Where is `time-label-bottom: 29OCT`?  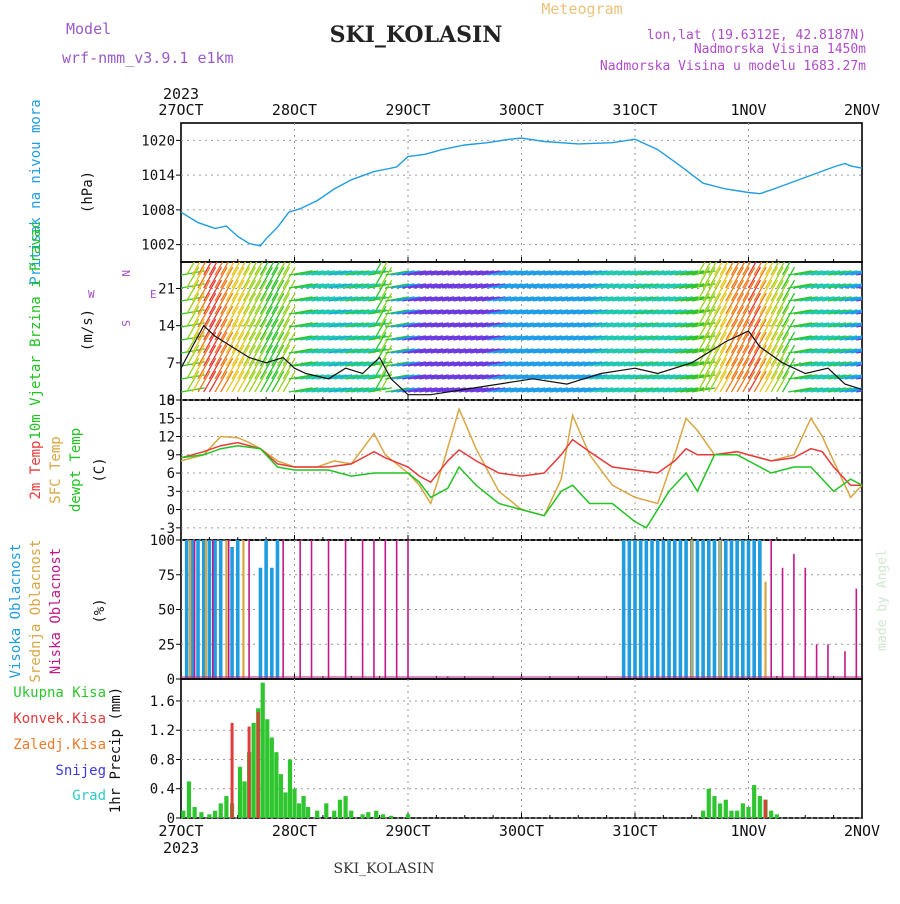 time-label-bottom: 29OCT is located at coordinates (407, 831).